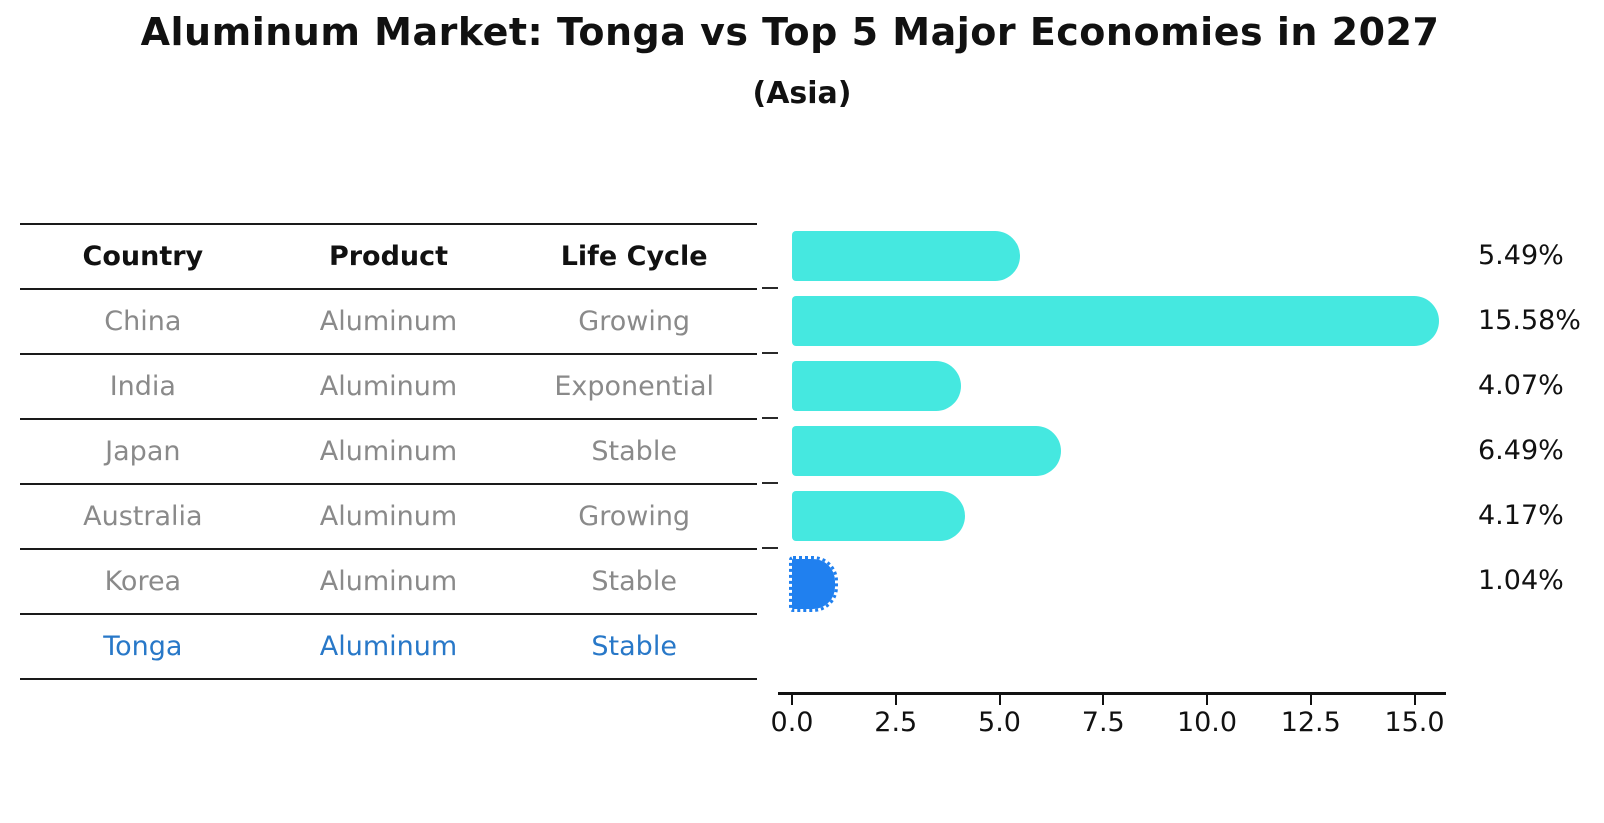 This screenshot has height=823, width=1604. Describe the element at coordinates (1521, 580) in the screenshot. I see `value-label-tonga: 1.04%` at that location.